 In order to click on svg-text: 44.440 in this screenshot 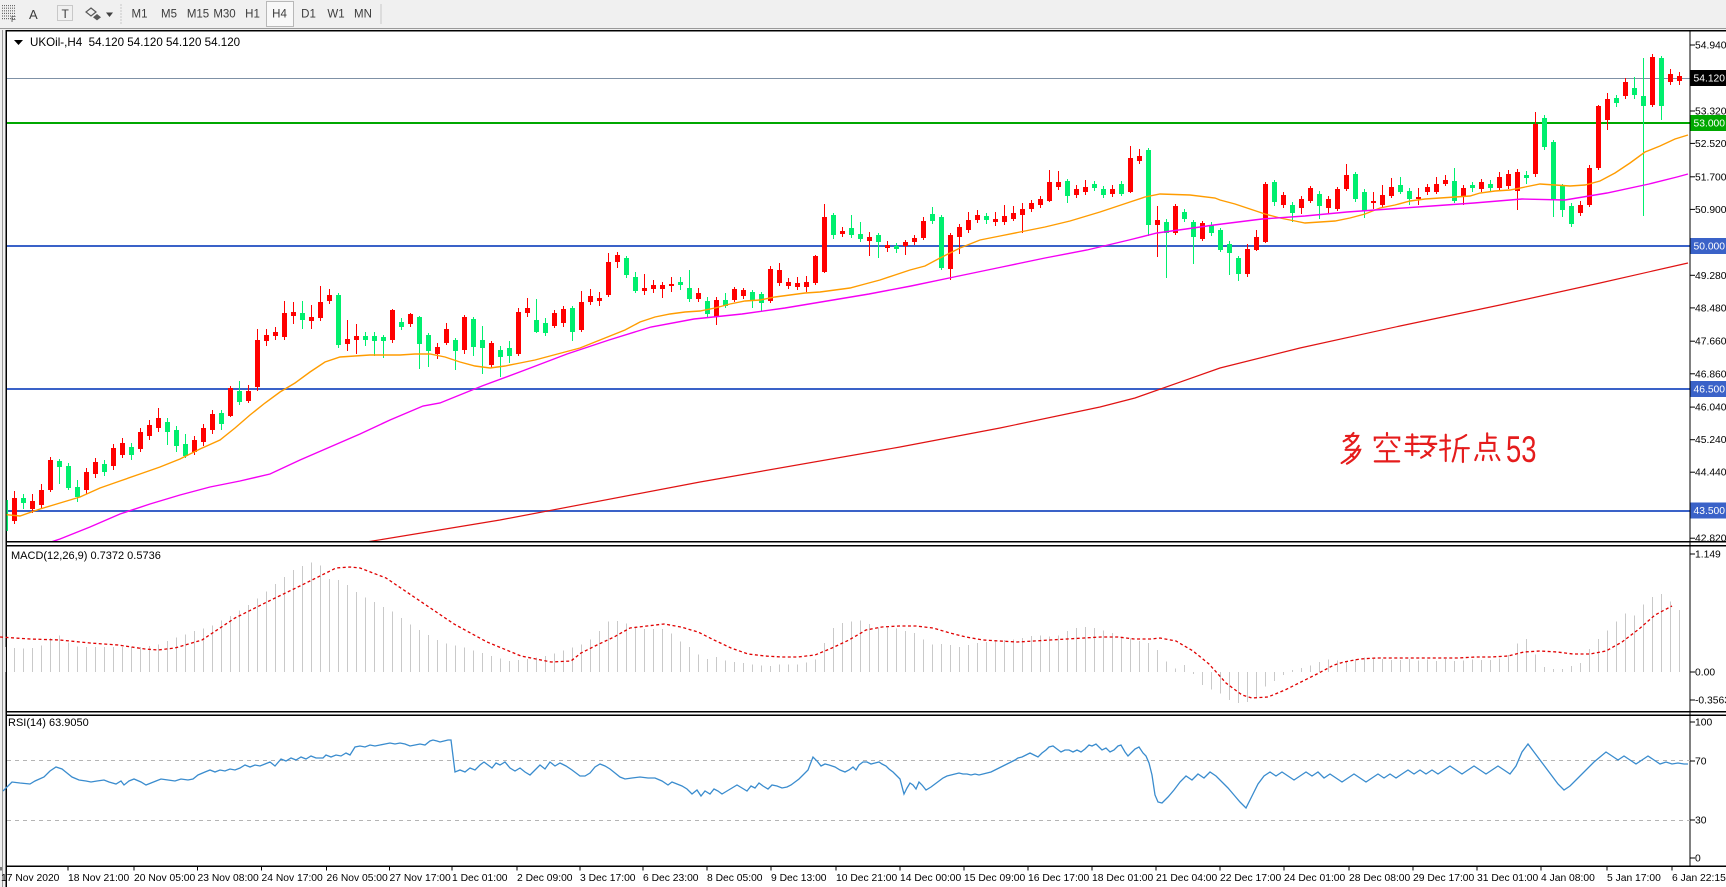, I will do `click(1710, 473)`.